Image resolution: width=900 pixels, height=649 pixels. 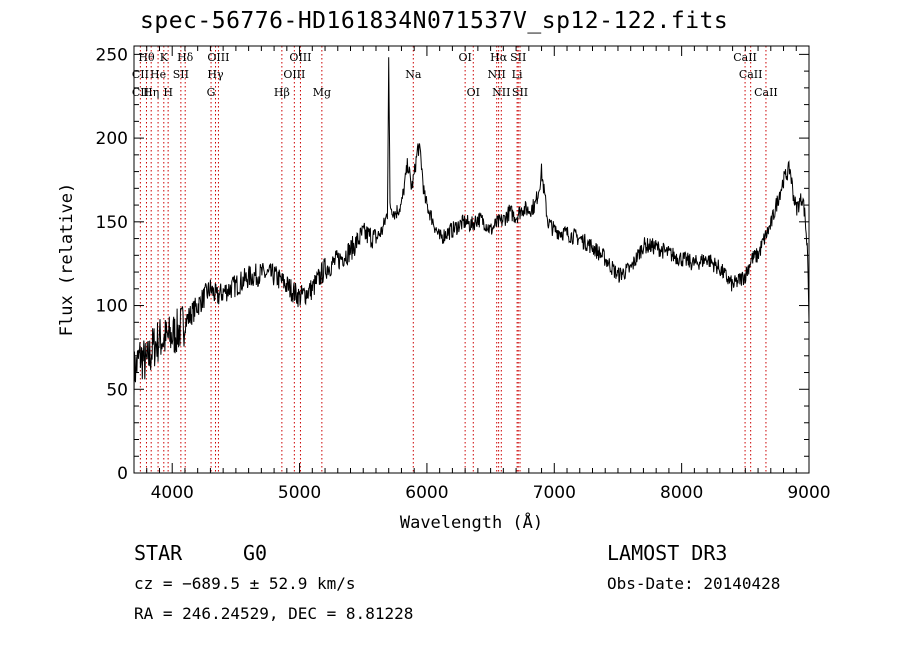 I want to click on line-label: Na, so click(x=413, y=74).